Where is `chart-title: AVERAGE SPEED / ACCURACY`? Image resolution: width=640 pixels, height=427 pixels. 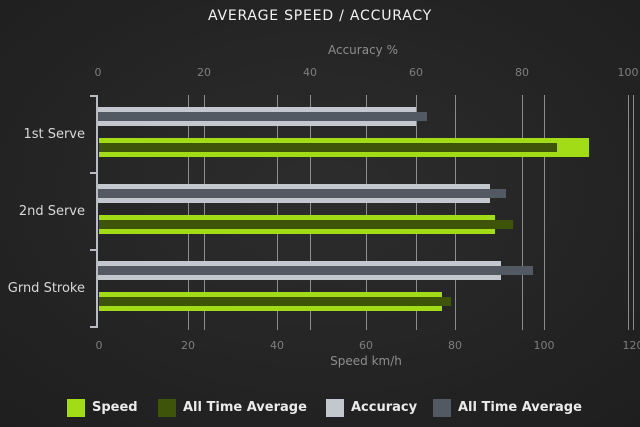 chart-title: AVERAGE SPEED / ACCURACY is located at coordinates (320, 16).